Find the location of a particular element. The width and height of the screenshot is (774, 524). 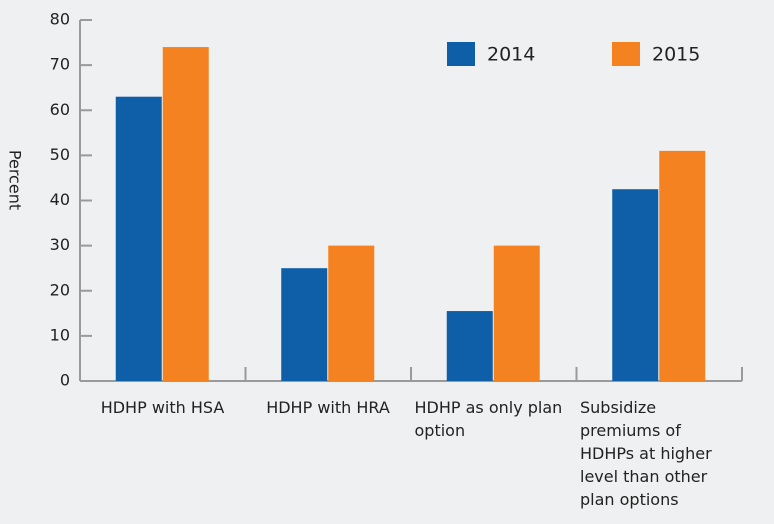

category-label-box: HDHP as only plan option is located at coordinates (493, 419).